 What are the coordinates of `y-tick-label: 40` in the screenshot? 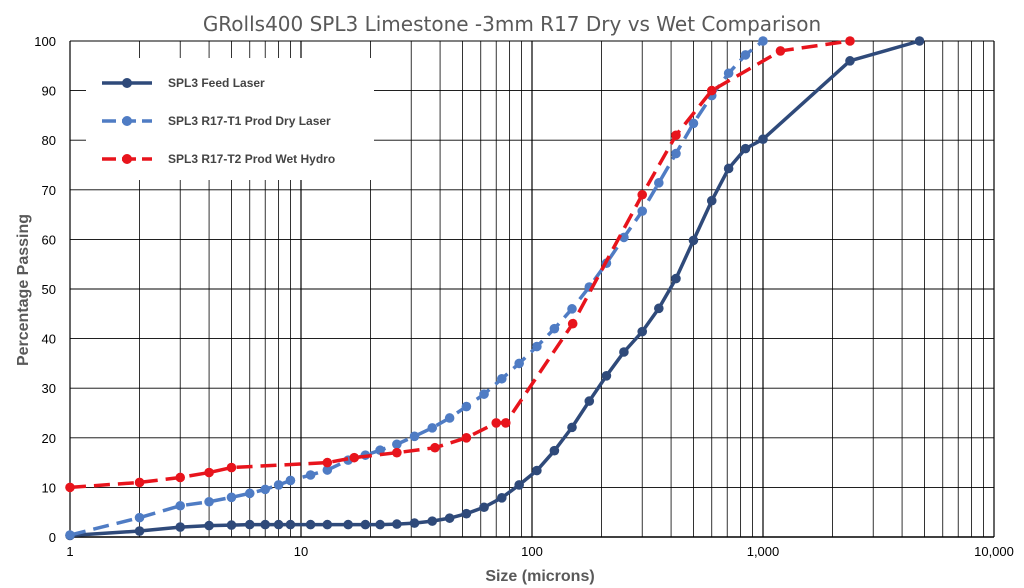 It's located at (49, 339).